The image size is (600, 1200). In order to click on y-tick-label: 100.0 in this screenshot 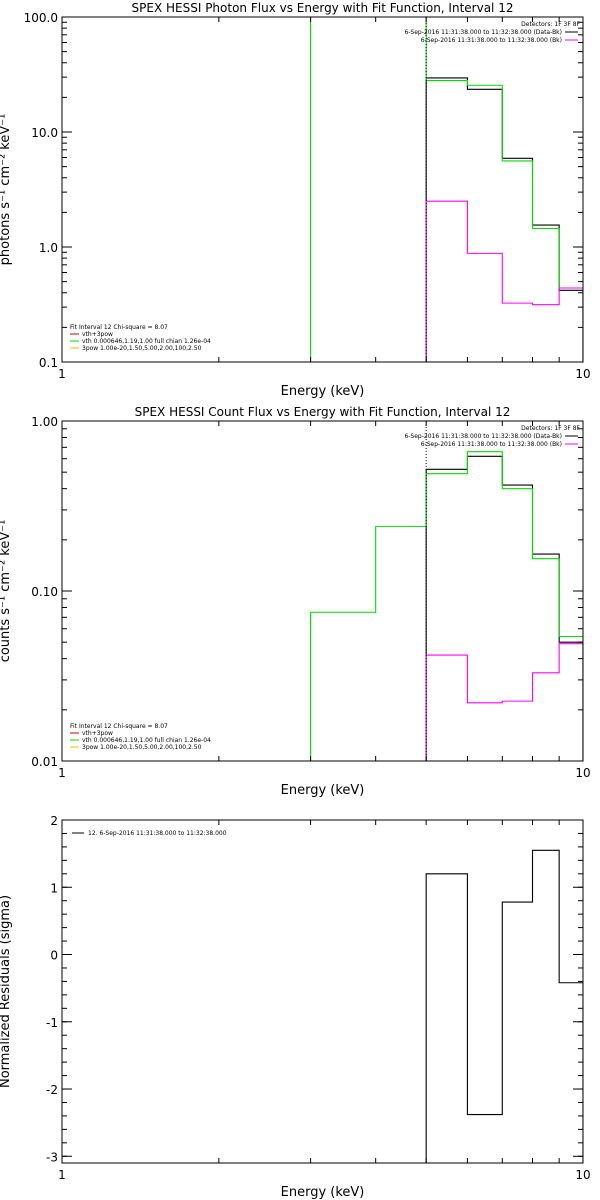, I will do `click(41, 18)`.